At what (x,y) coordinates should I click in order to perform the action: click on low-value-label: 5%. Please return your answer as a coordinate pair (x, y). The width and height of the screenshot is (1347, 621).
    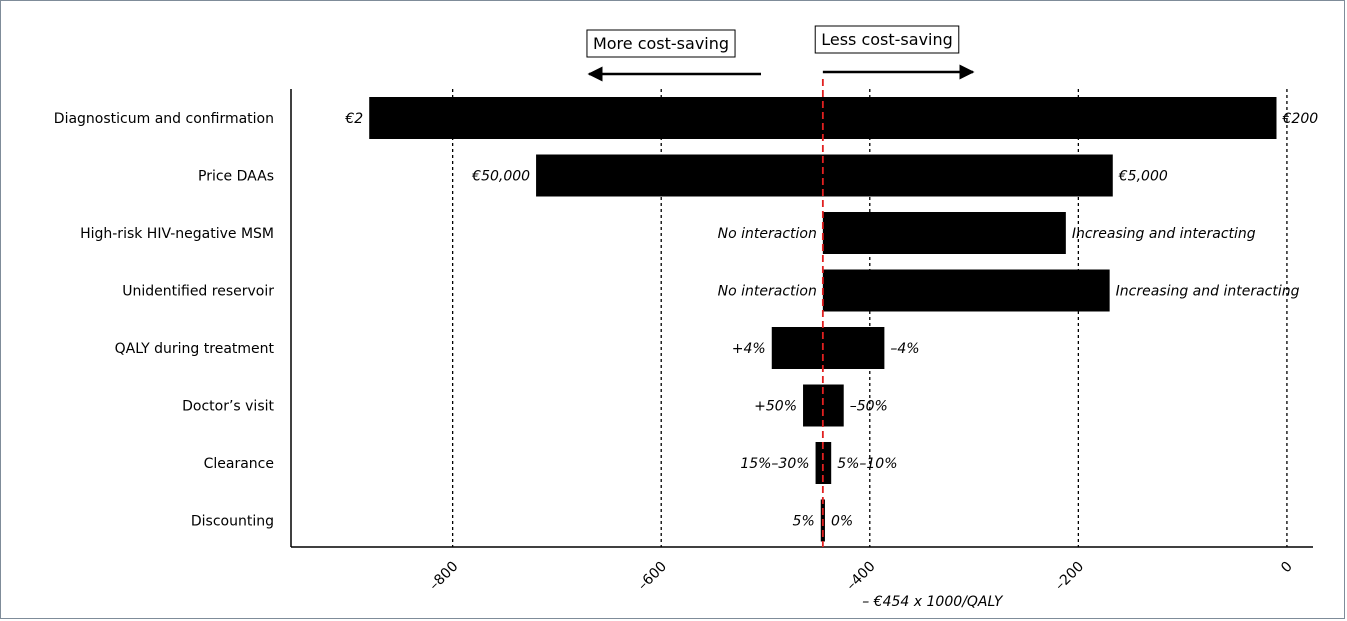
    Looking at the image, I should click on (804, 522).